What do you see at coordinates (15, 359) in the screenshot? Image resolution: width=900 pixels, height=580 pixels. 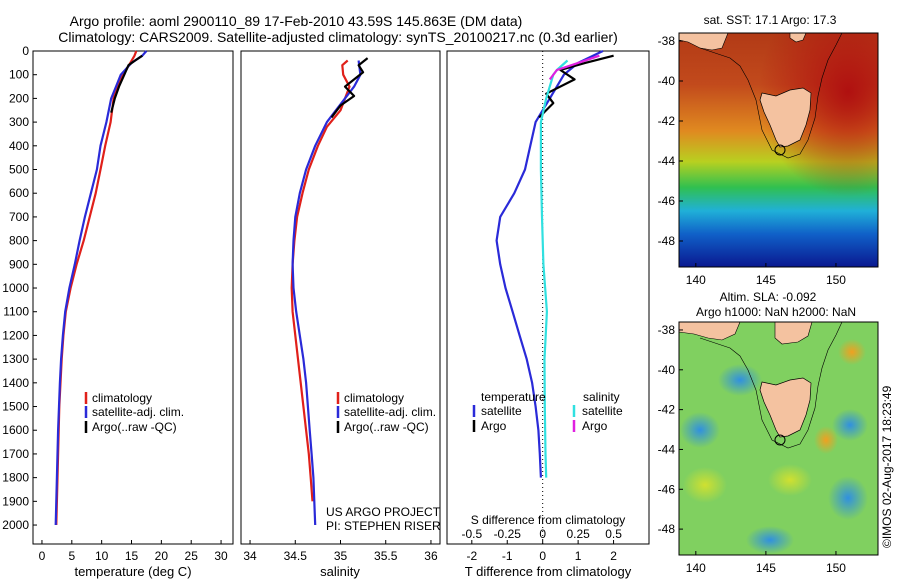 I see `depth-tick-label: 1300` at bounding box center [15, 359].